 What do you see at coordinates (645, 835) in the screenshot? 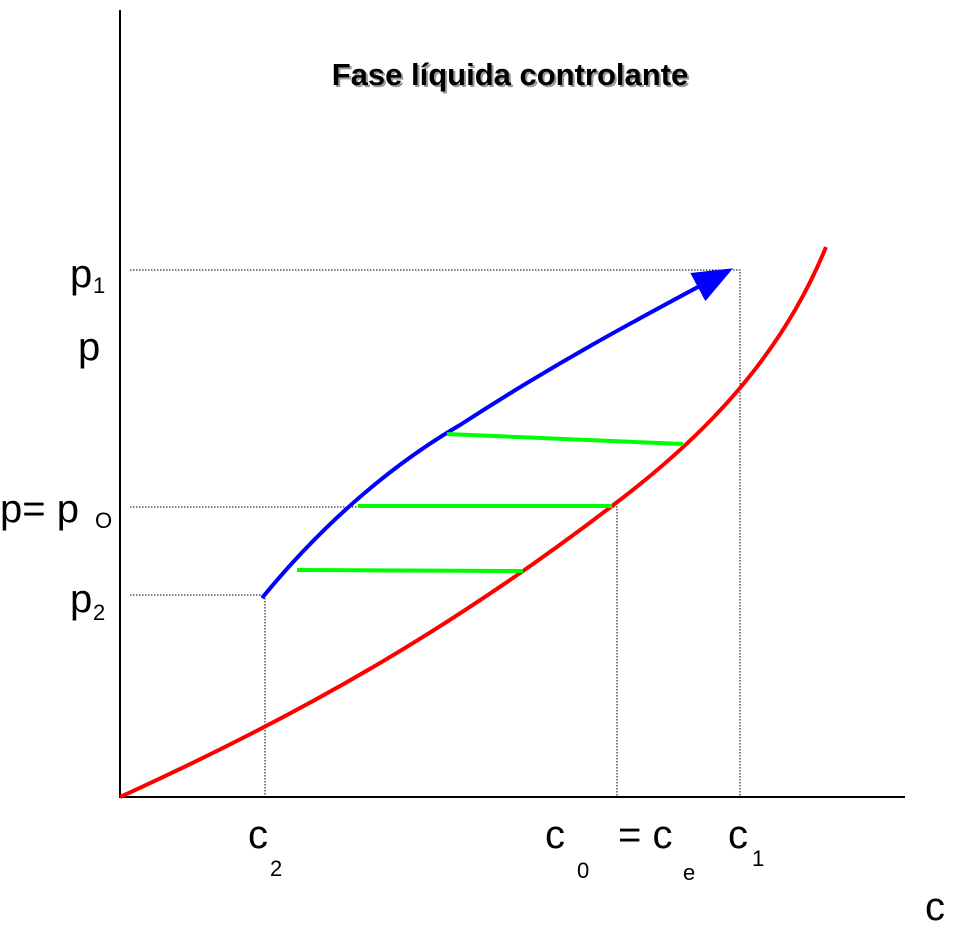
I see `x-label: = c` at bounding box center [645, 835].